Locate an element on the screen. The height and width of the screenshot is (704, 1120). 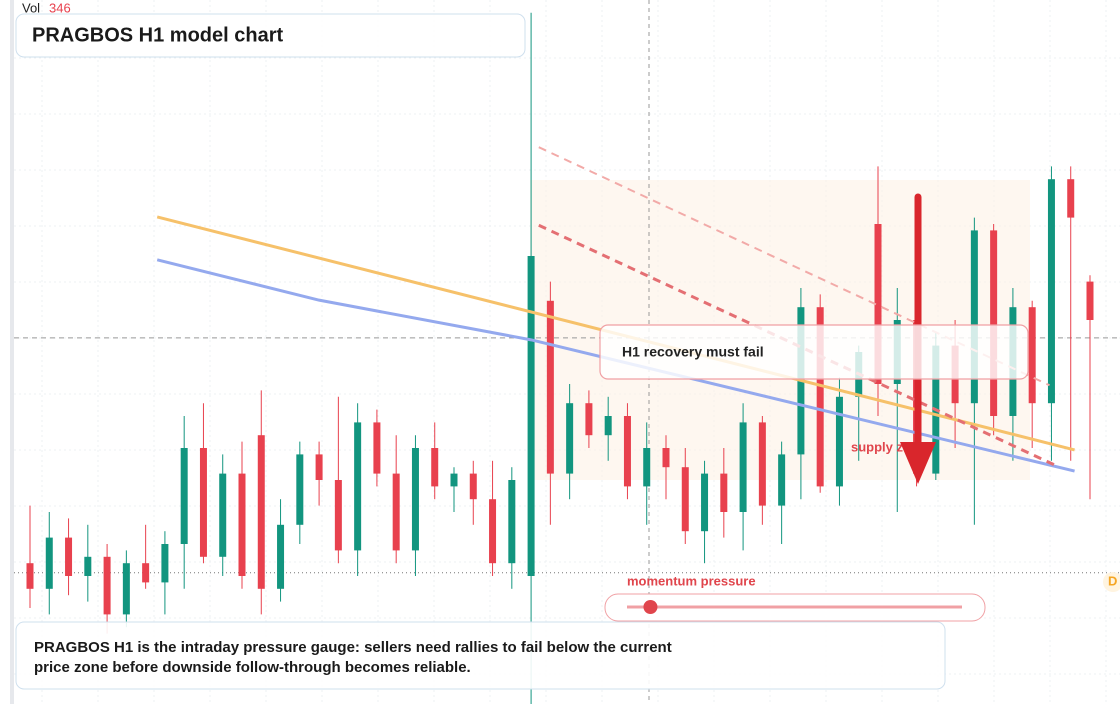
arrow-head is located at coordinates (918, 463).